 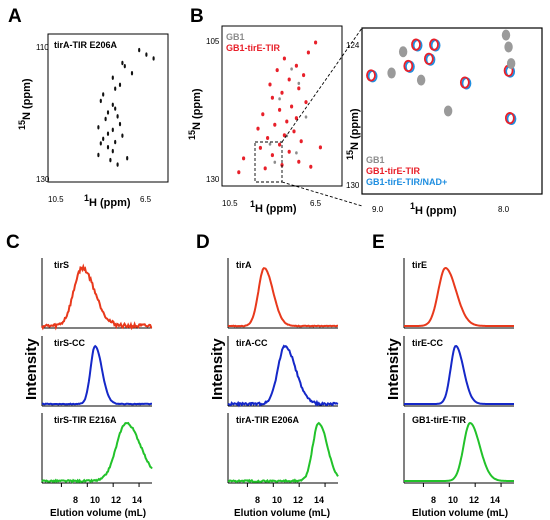 I want to click on panel-b-letter: B, so click(x=197, y=16).